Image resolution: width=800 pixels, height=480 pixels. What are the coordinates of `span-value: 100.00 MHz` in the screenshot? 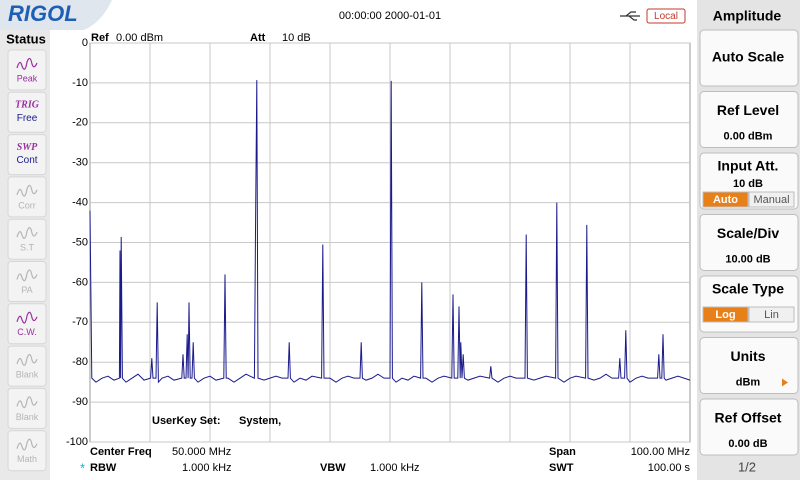 It's located at (660, 452).